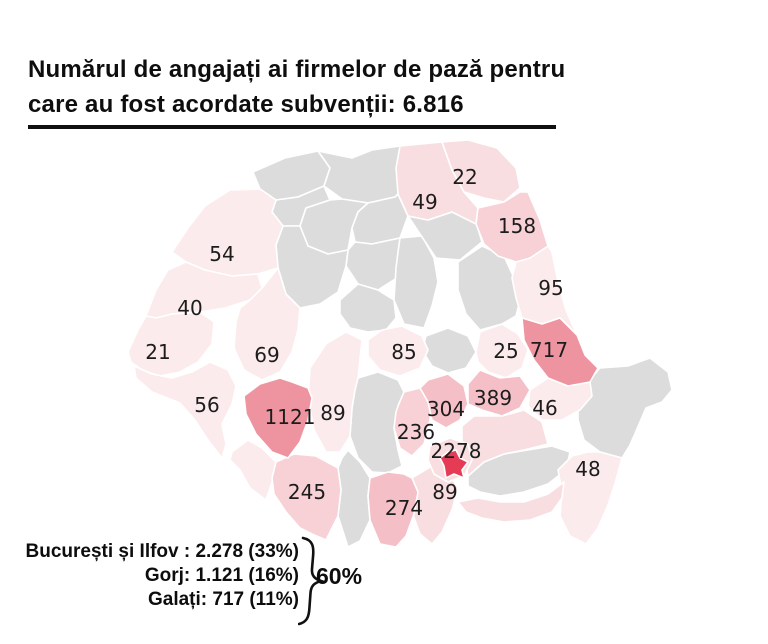  What do you see at coordinates (246, 104) in the screenshot?
I see `chart-title-line2: care au fost acordate subvenții: 6.816` at bounding box center [246, 104].